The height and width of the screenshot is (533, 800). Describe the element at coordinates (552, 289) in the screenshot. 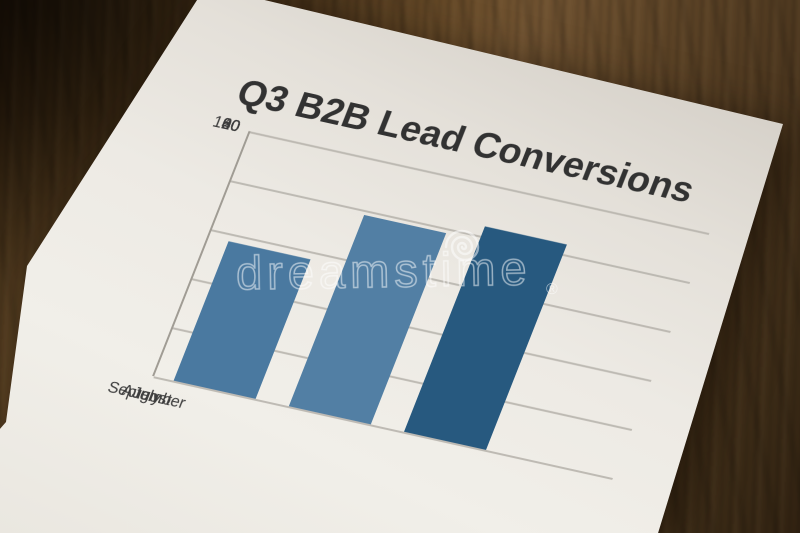

I see `watermark-registered-mark: ®` at that location.